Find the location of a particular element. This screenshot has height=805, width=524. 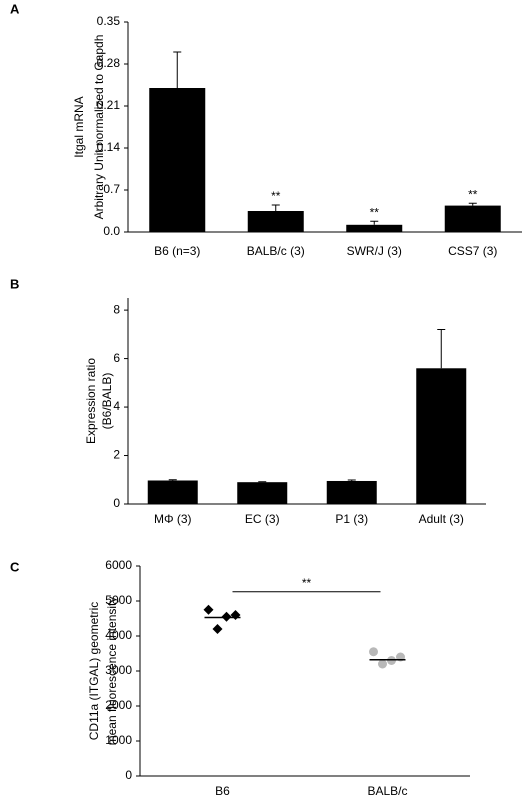

y-tick-label: 2 is located at coordinates (116, 455).